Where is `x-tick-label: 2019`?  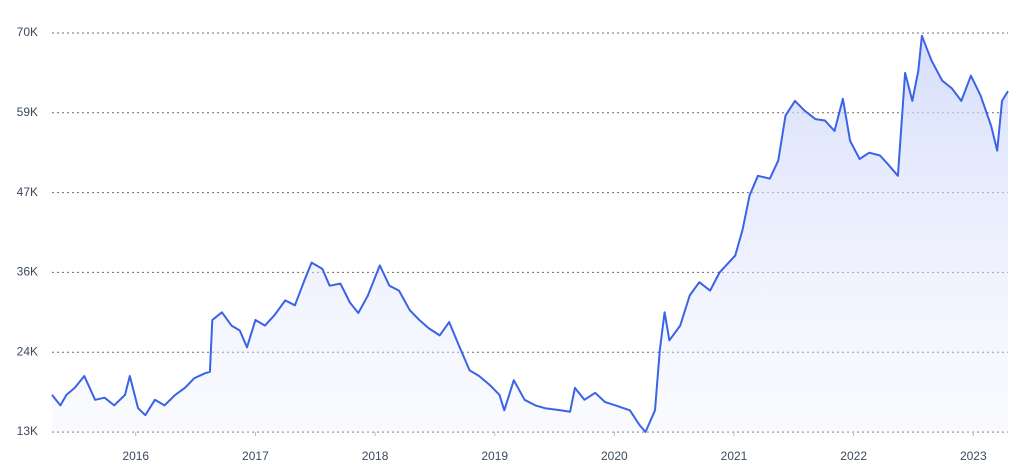
x-tick-label: 2019 is located at coordinates (494, 456).